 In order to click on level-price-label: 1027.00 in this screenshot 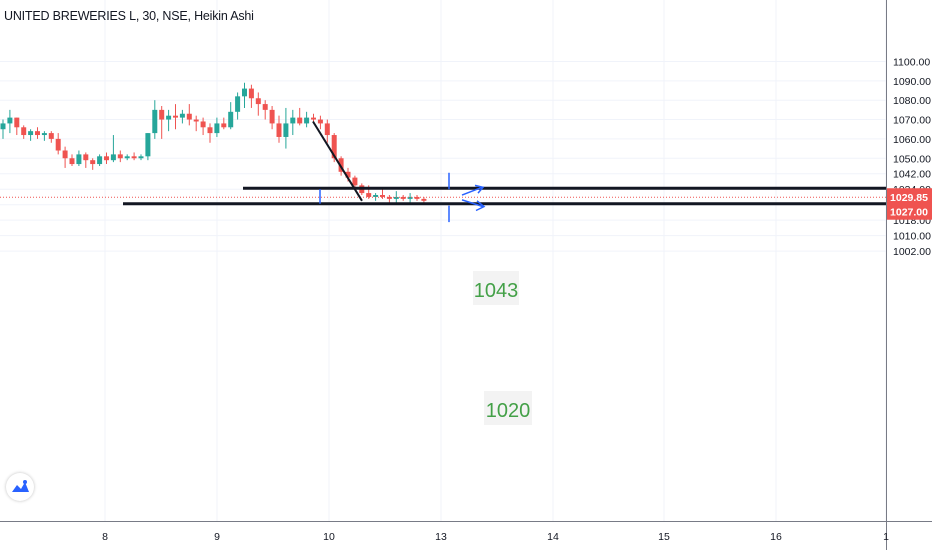, I will do `click(909, 213)`.